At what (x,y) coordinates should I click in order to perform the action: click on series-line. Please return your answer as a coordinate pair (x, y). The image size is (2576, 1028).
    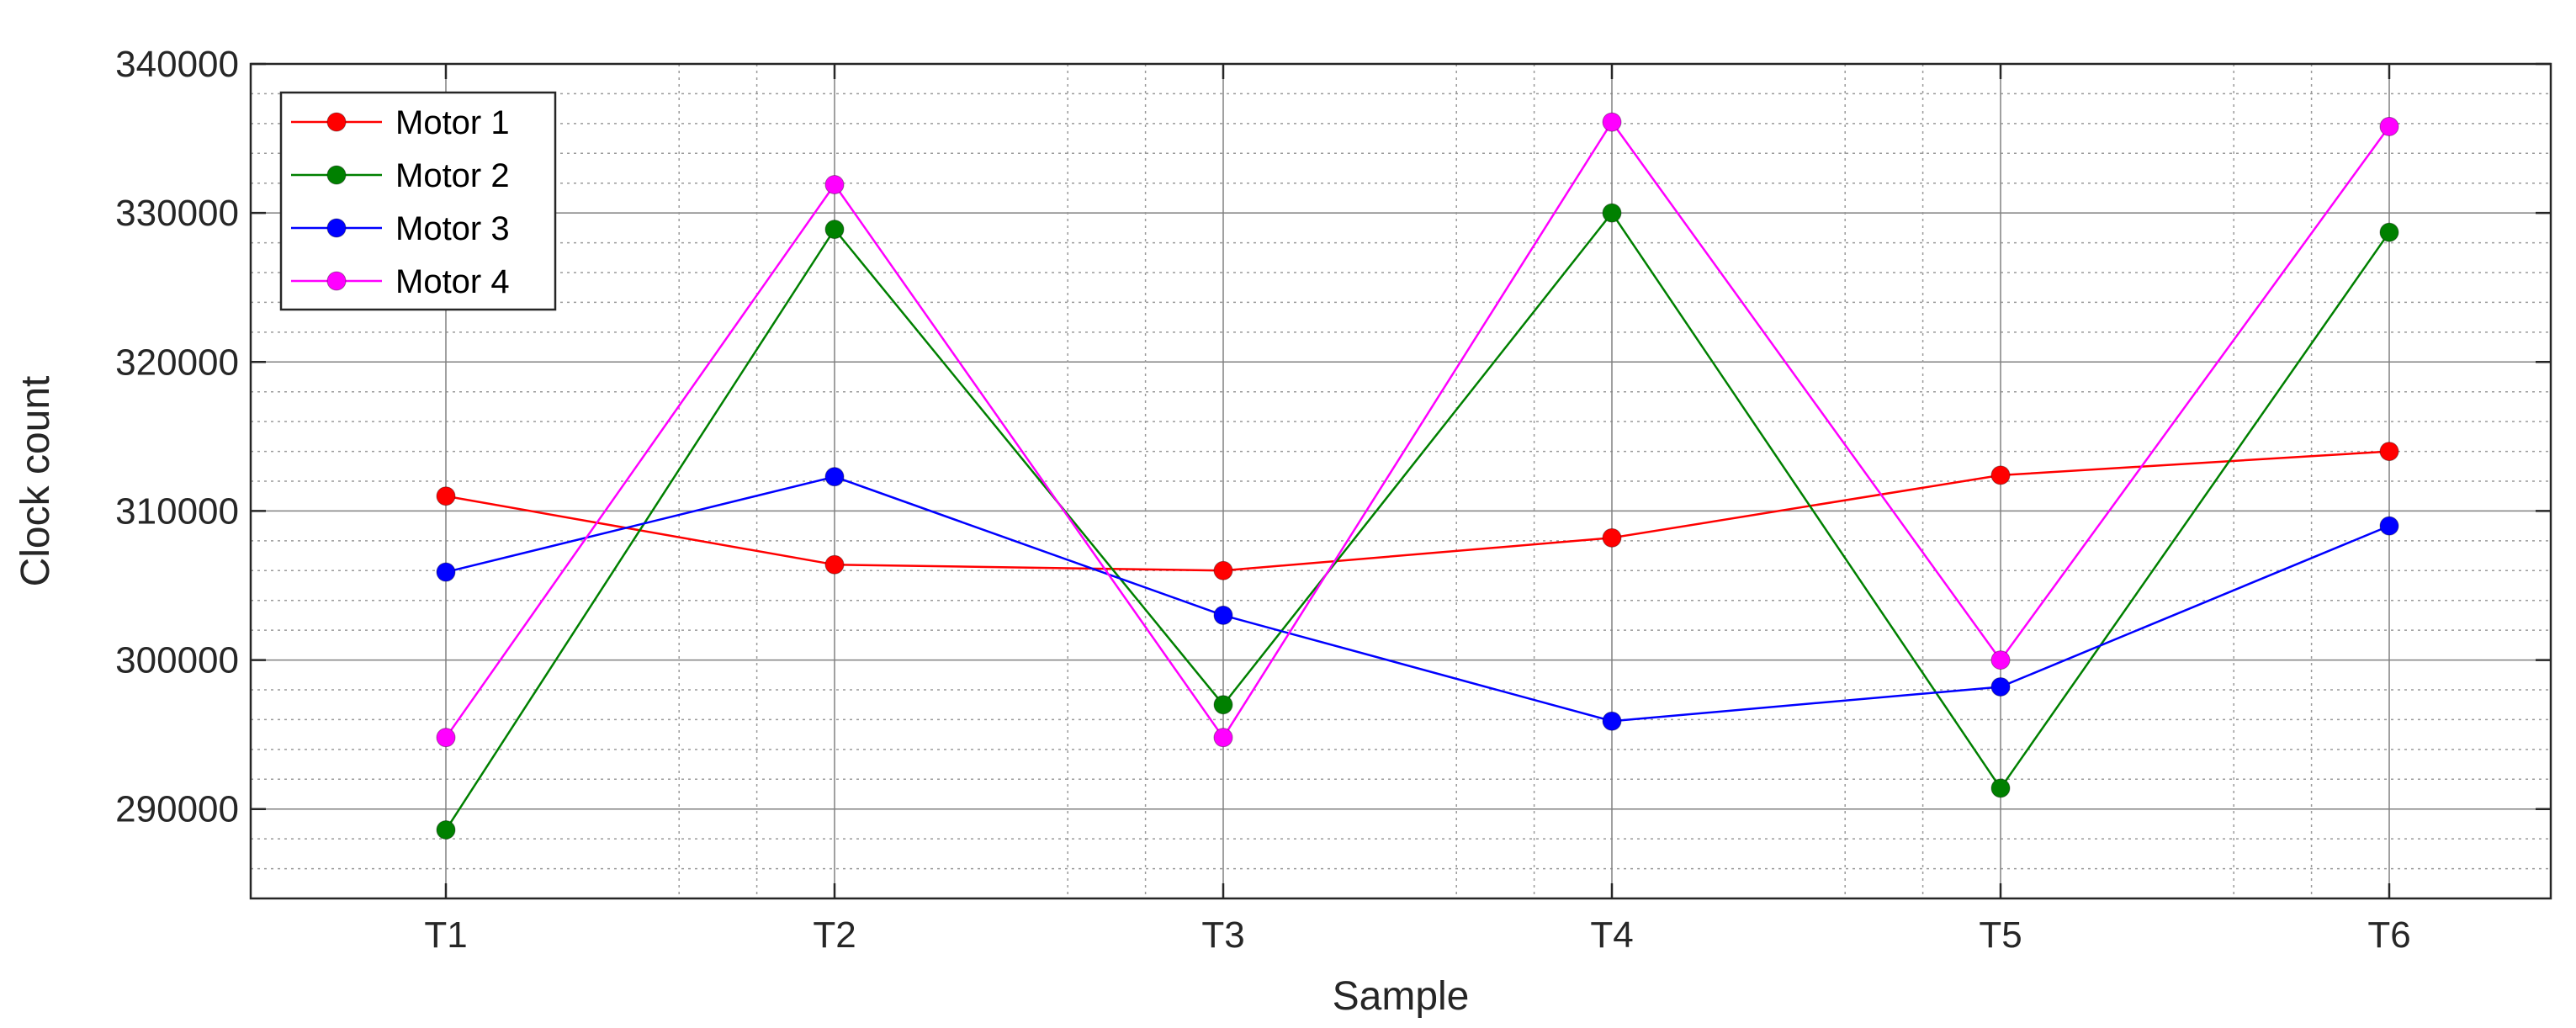
    Looking at the image, I should click on (1417, 511).